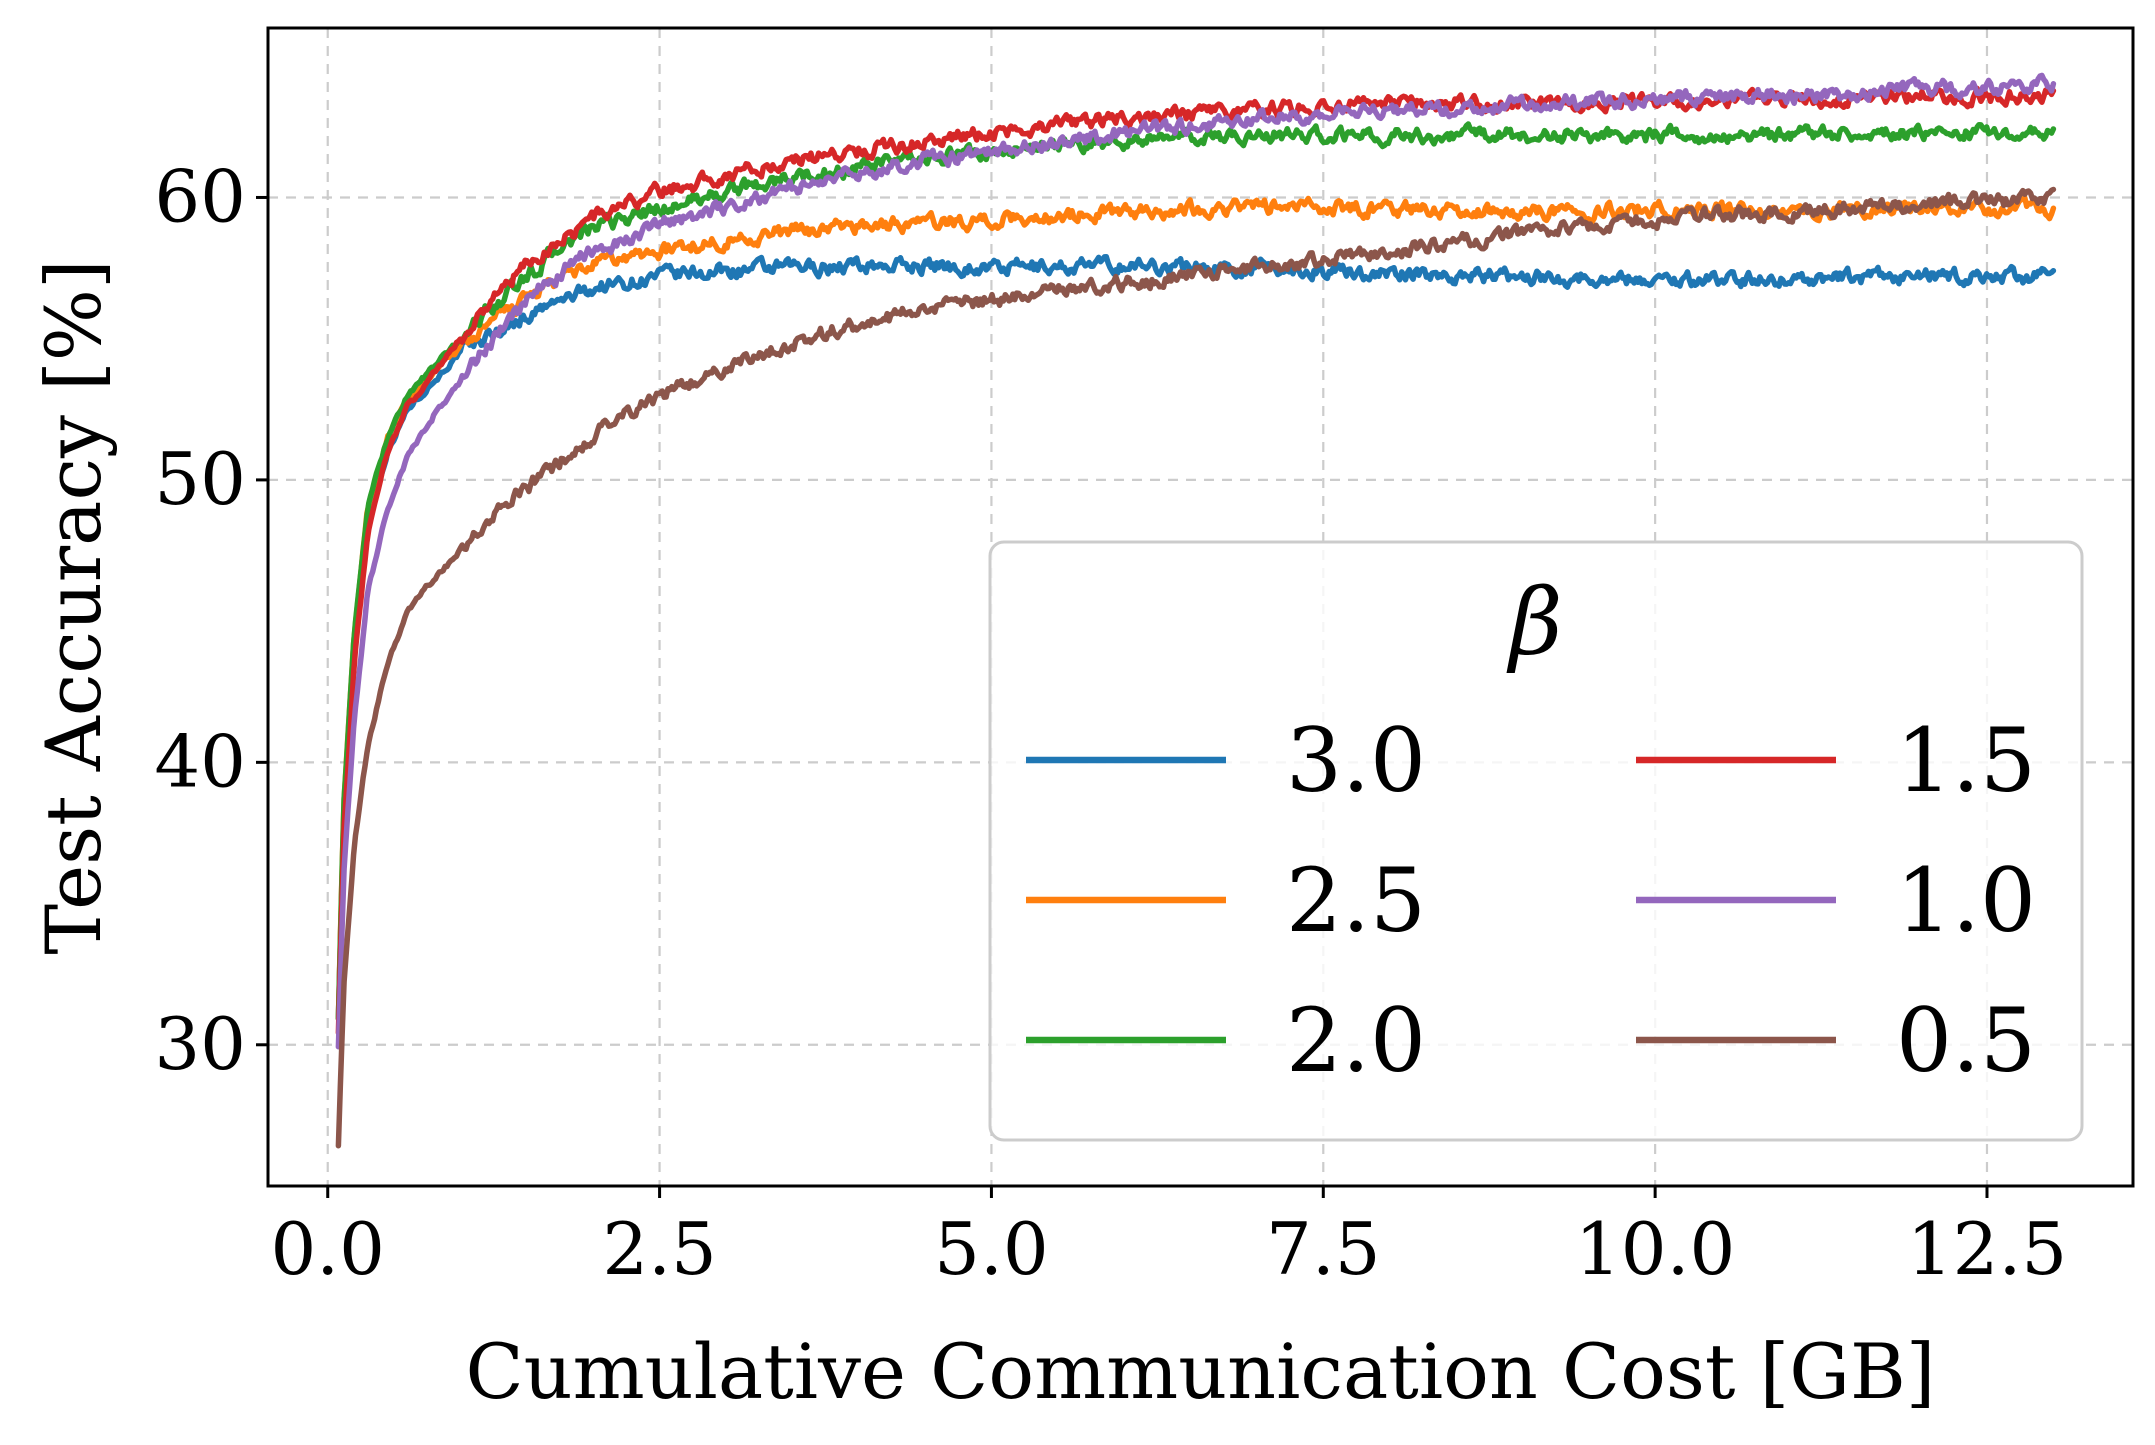 This screenshot has height=1445, width=2155. I want to click on legend-entry-beta-2.5: 2.5, so click(1226, 900).